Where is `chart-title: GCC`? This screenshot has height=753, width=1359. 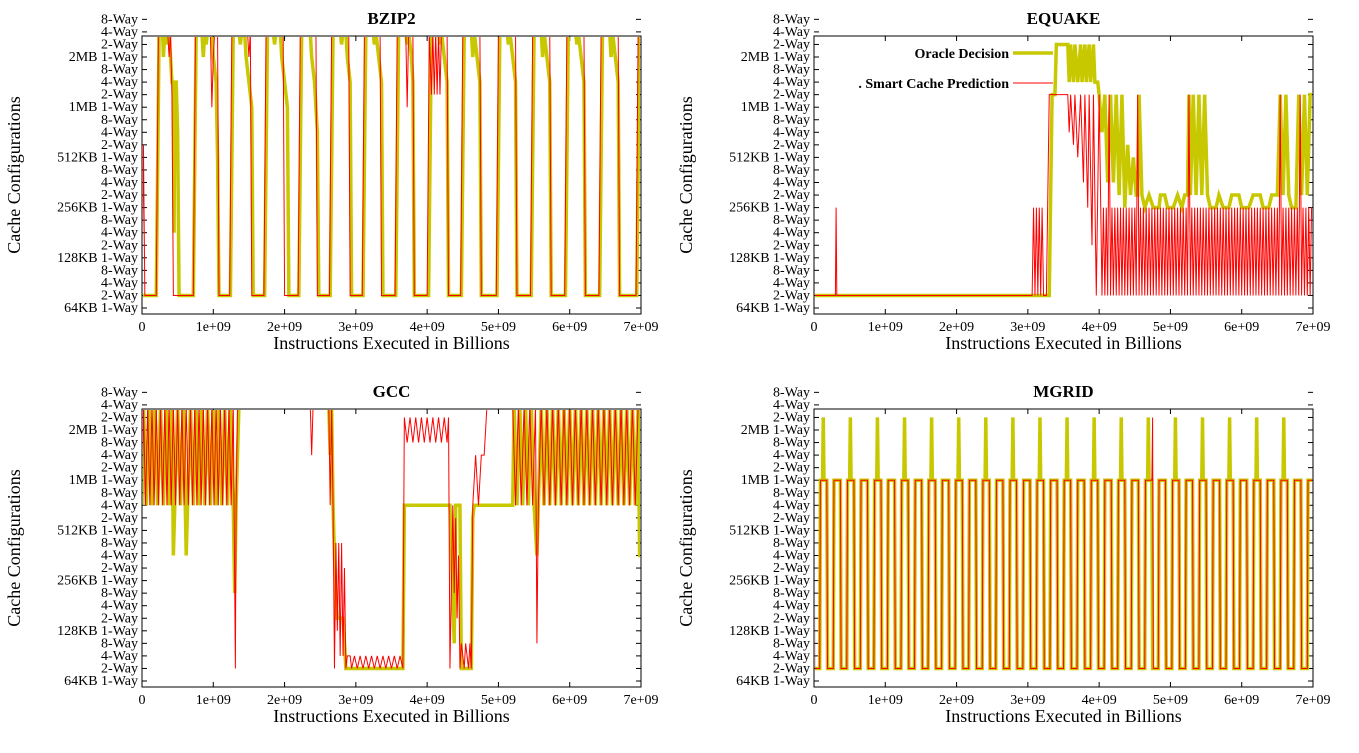 chart-title: GCC is located at coordinates (392, 391).